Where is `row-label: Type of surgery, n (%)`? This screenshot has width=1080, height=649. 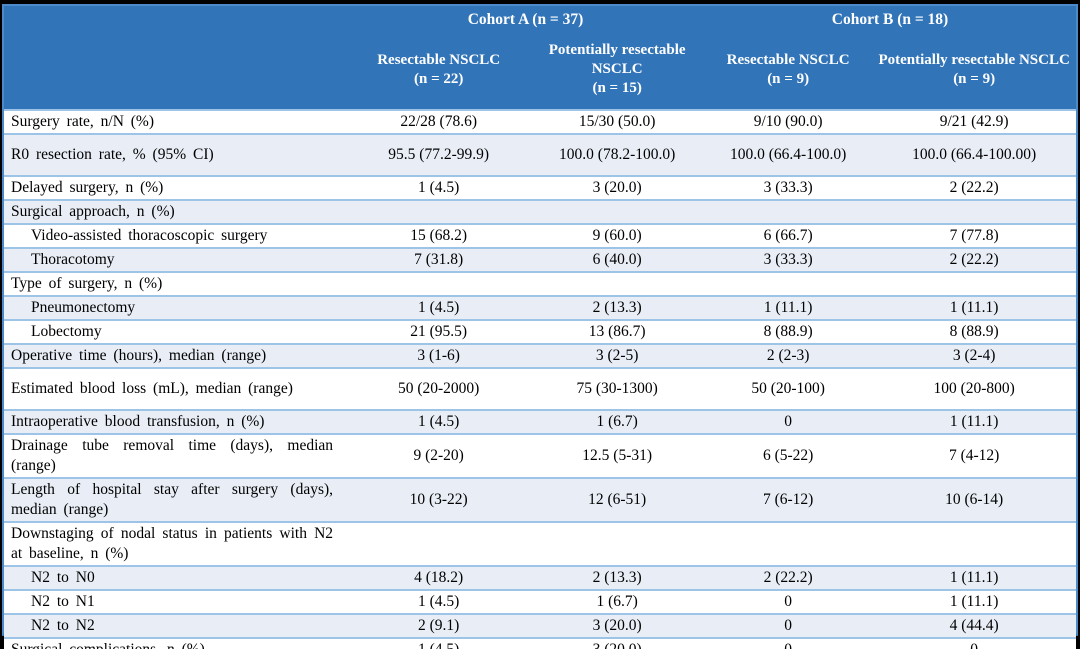
row-label: Type of surgery, n (%) is located at coordinates (87, 283).